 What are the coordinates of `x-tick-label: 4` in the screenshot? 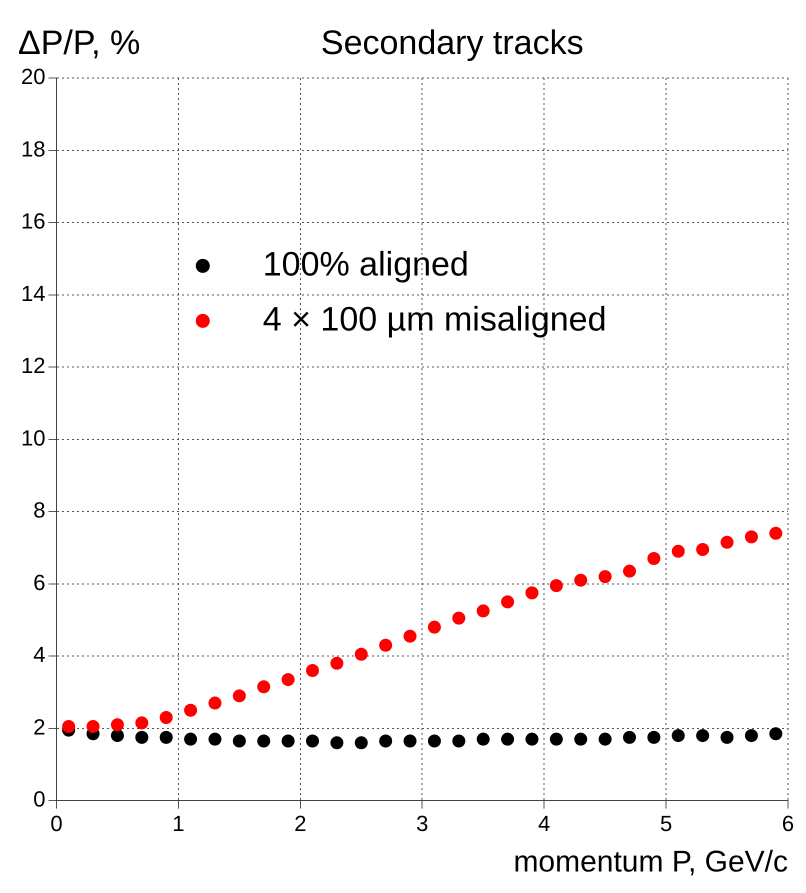 It's located at (544, 823).